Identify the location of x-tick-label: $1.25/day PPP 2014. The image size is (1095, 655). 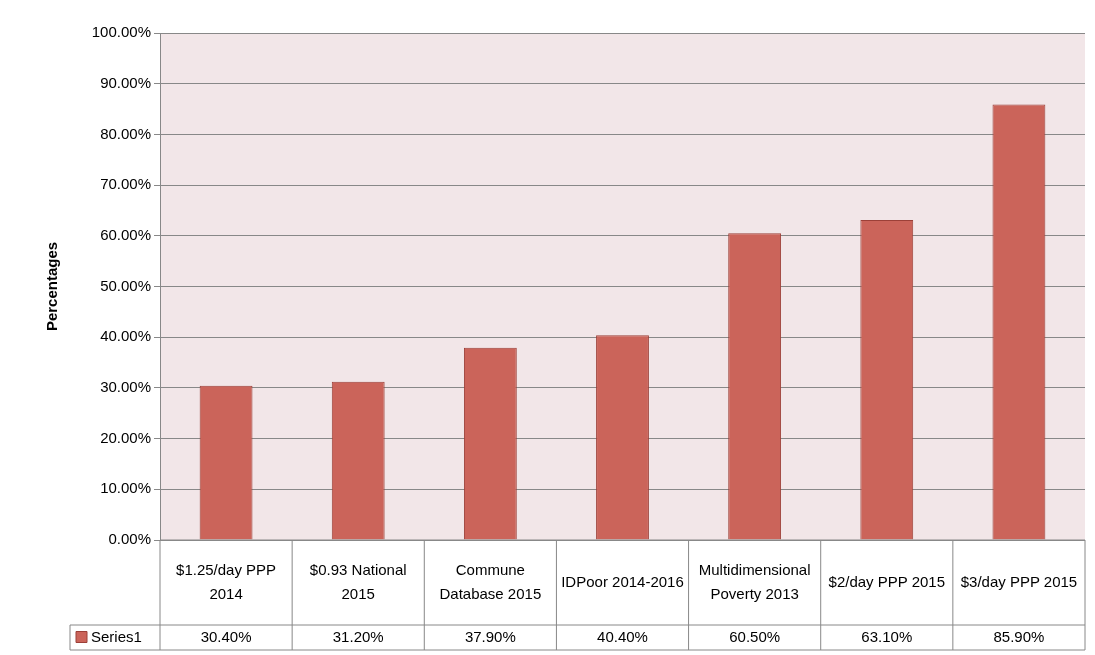
(226, 581).